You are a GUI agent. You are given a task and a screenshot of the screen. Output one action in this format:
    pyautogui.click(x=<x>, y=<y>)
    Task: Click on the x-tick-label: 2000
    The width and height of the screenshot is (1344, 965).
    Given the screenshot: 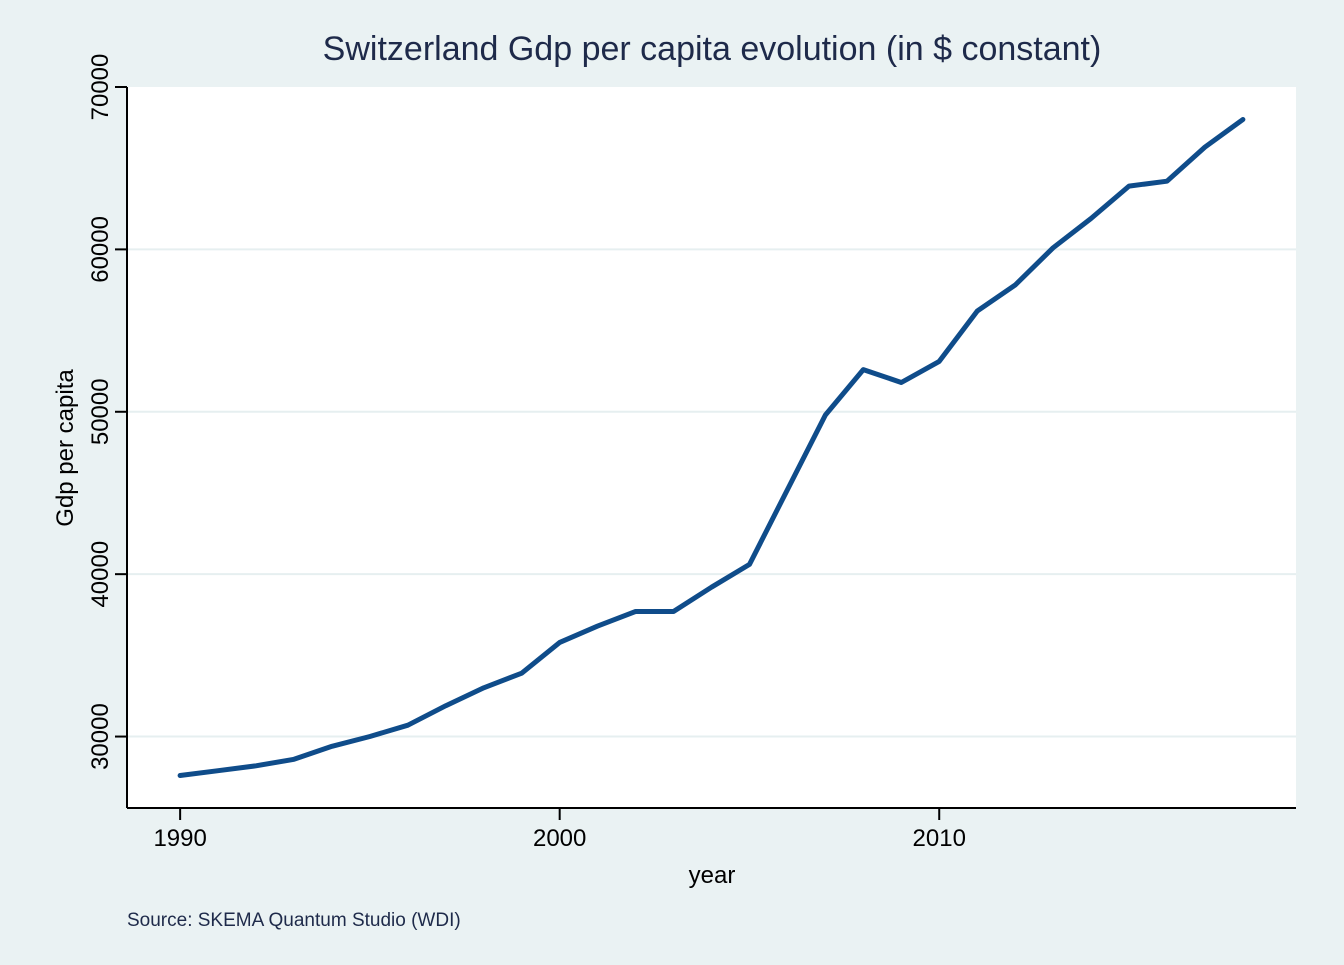 What is the action you would take?
    pyautogui.click(x=559, y=838)
    